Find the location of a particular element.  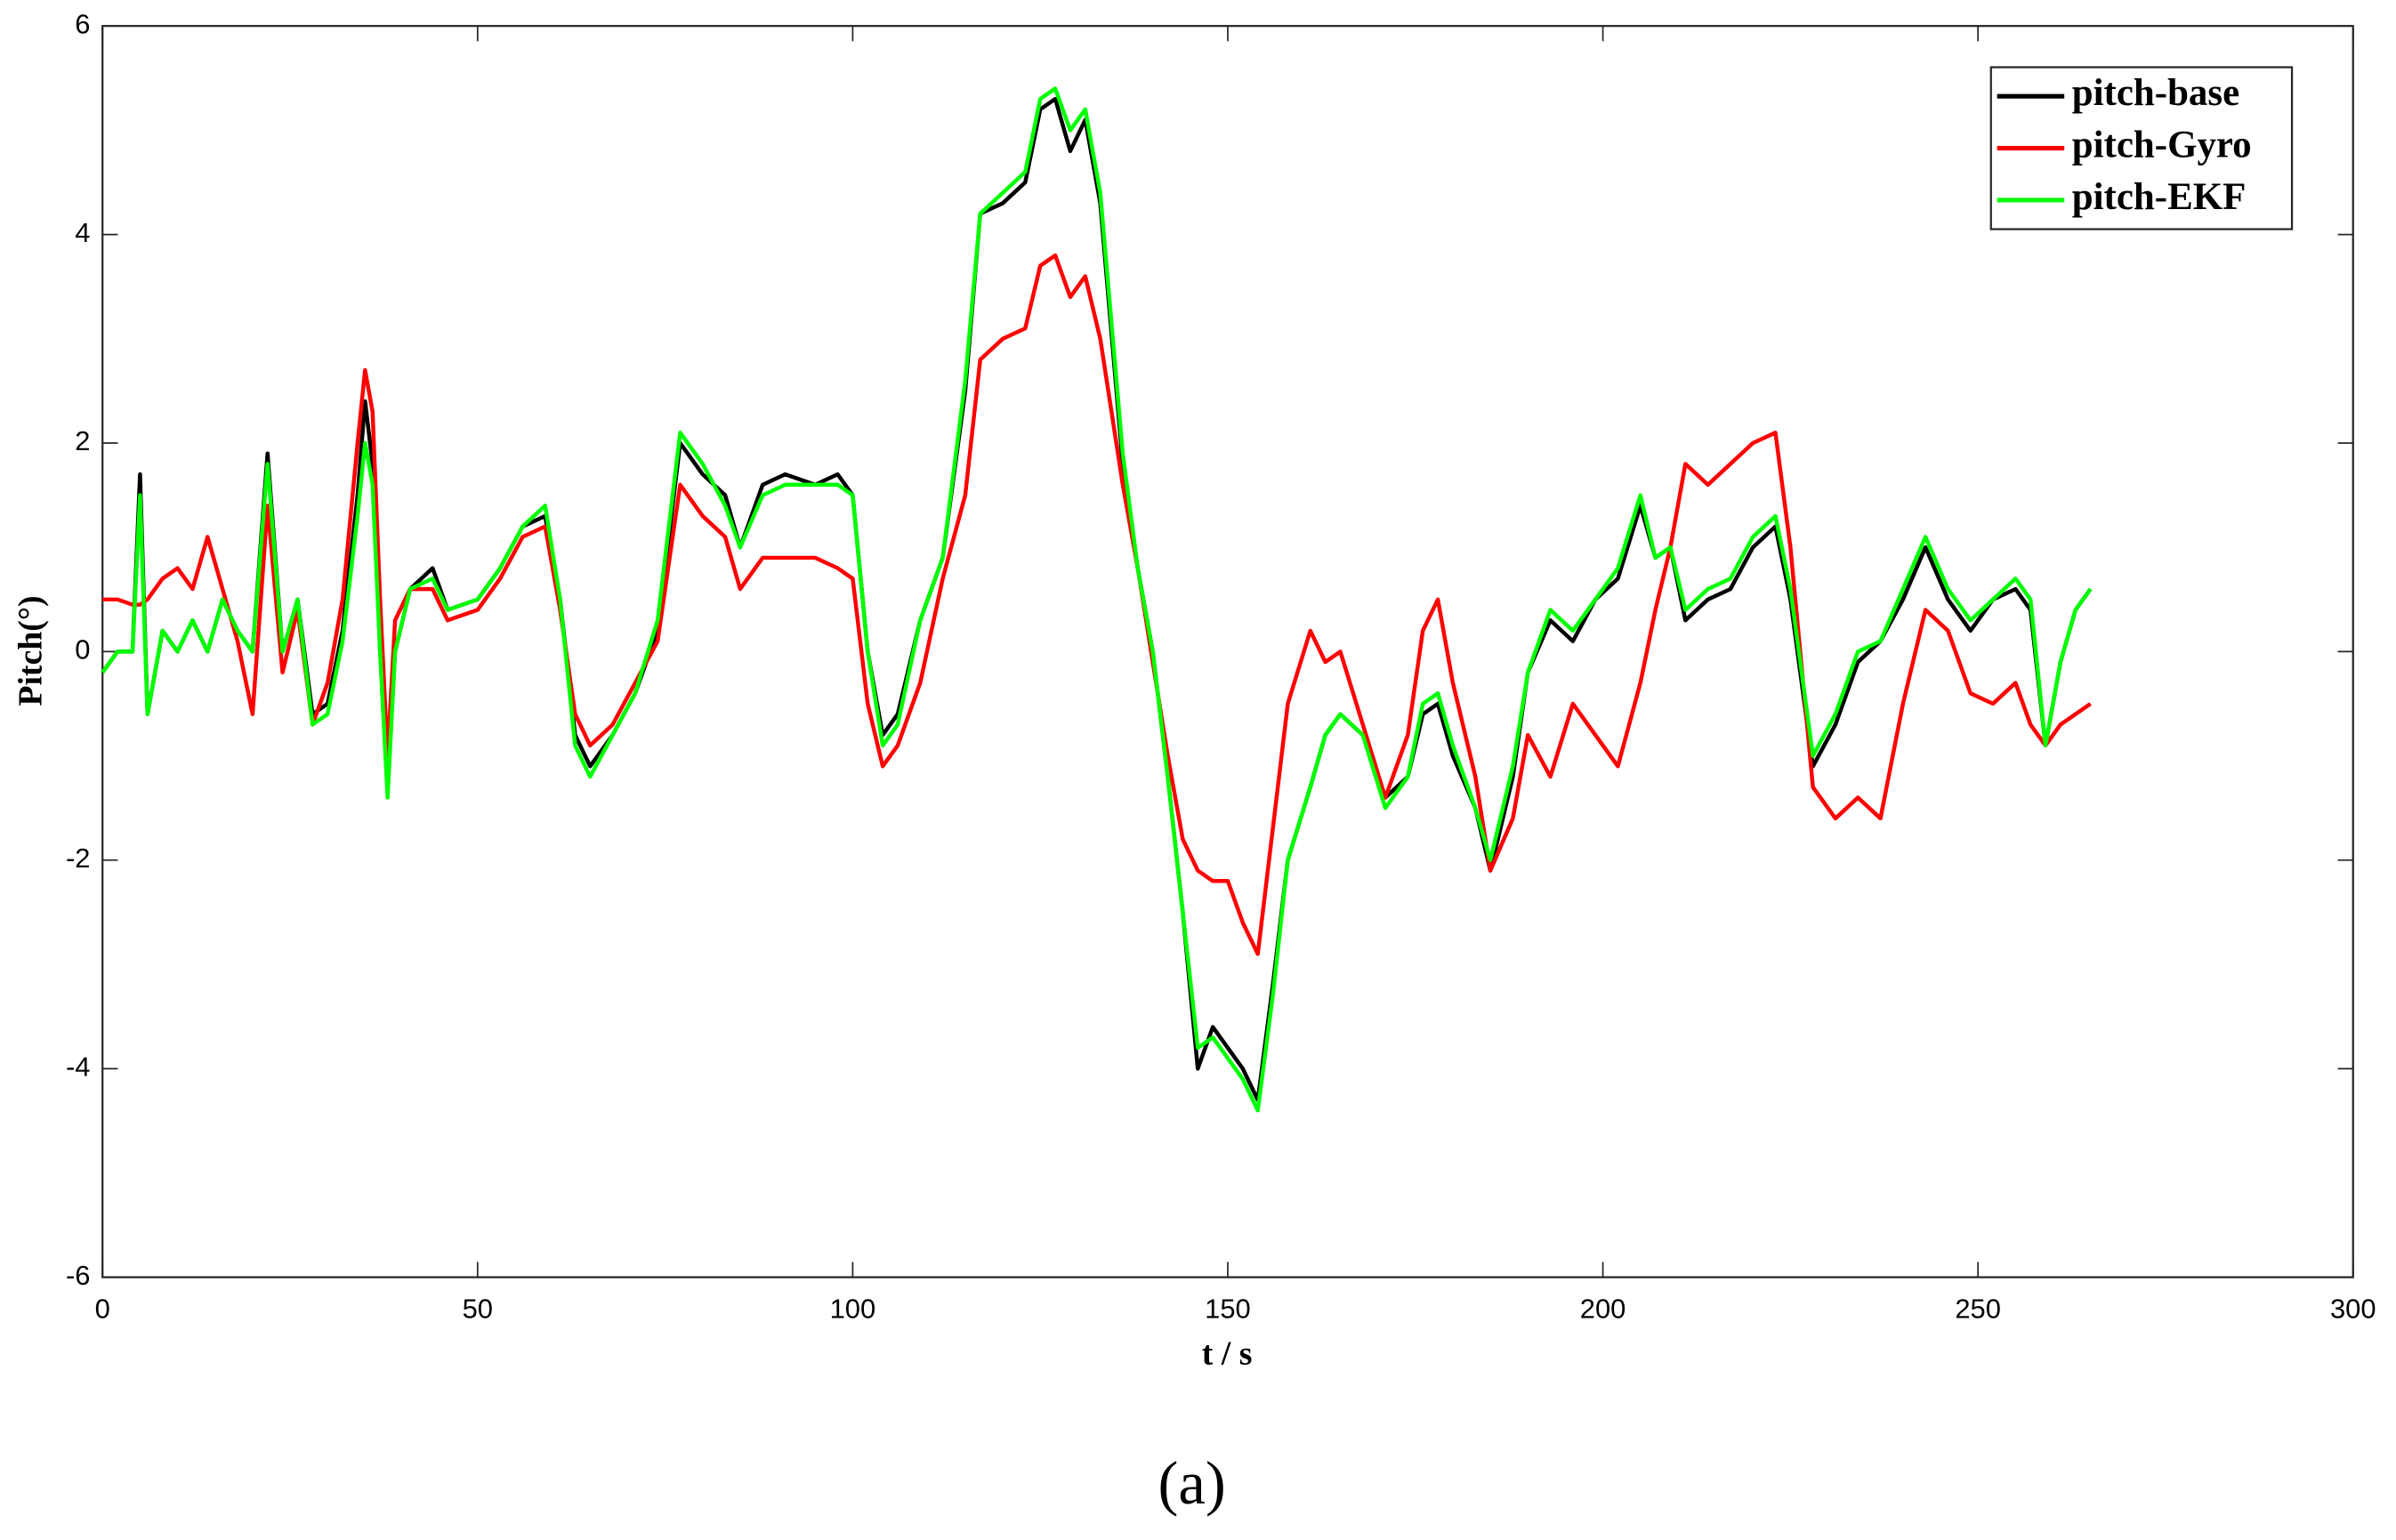

legend-label: pitch-Gyro is located at coordinates (2162, 144).